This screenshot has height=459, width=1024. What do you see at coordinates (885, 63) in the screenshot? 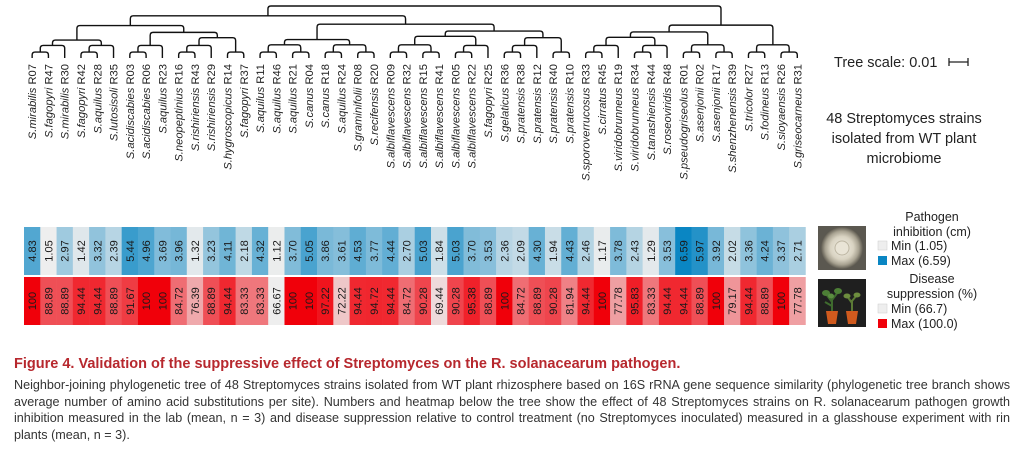
I see `tree-scale-label: Tree scale: 0.01` at bounding box center [885, 63].